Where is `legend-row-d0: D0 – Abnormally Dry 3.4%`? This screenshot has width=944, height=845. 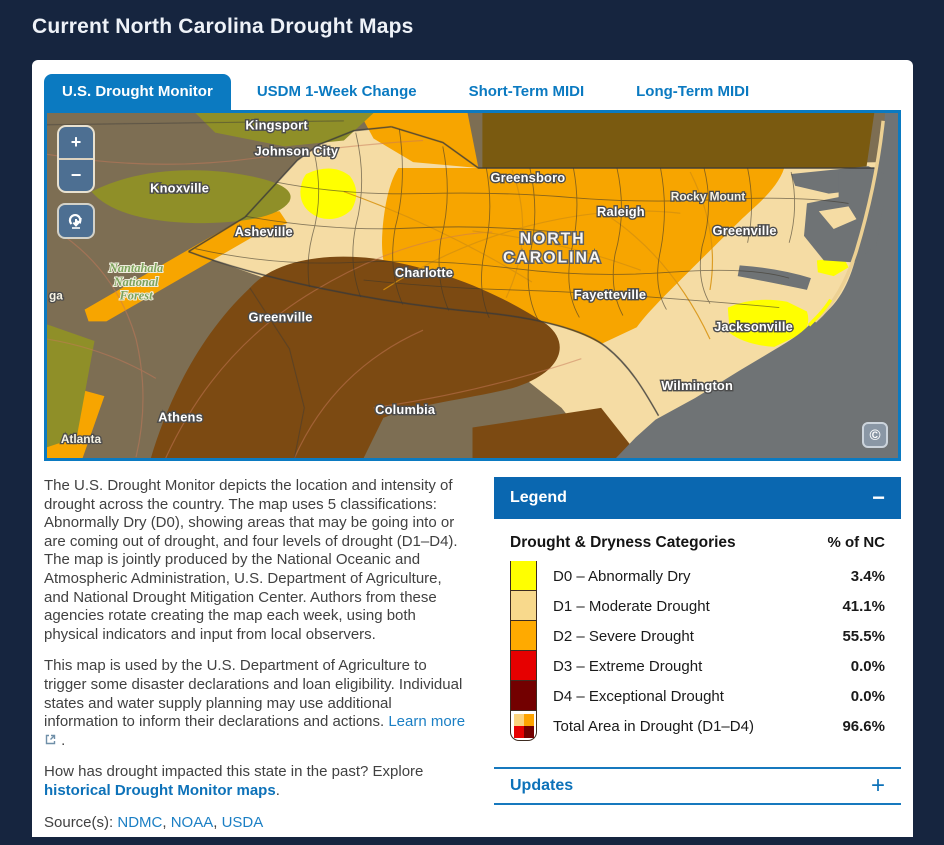
legend-row-d0: D0 – Abnormally Dry 3.4% is located at coordinates (697, 576).